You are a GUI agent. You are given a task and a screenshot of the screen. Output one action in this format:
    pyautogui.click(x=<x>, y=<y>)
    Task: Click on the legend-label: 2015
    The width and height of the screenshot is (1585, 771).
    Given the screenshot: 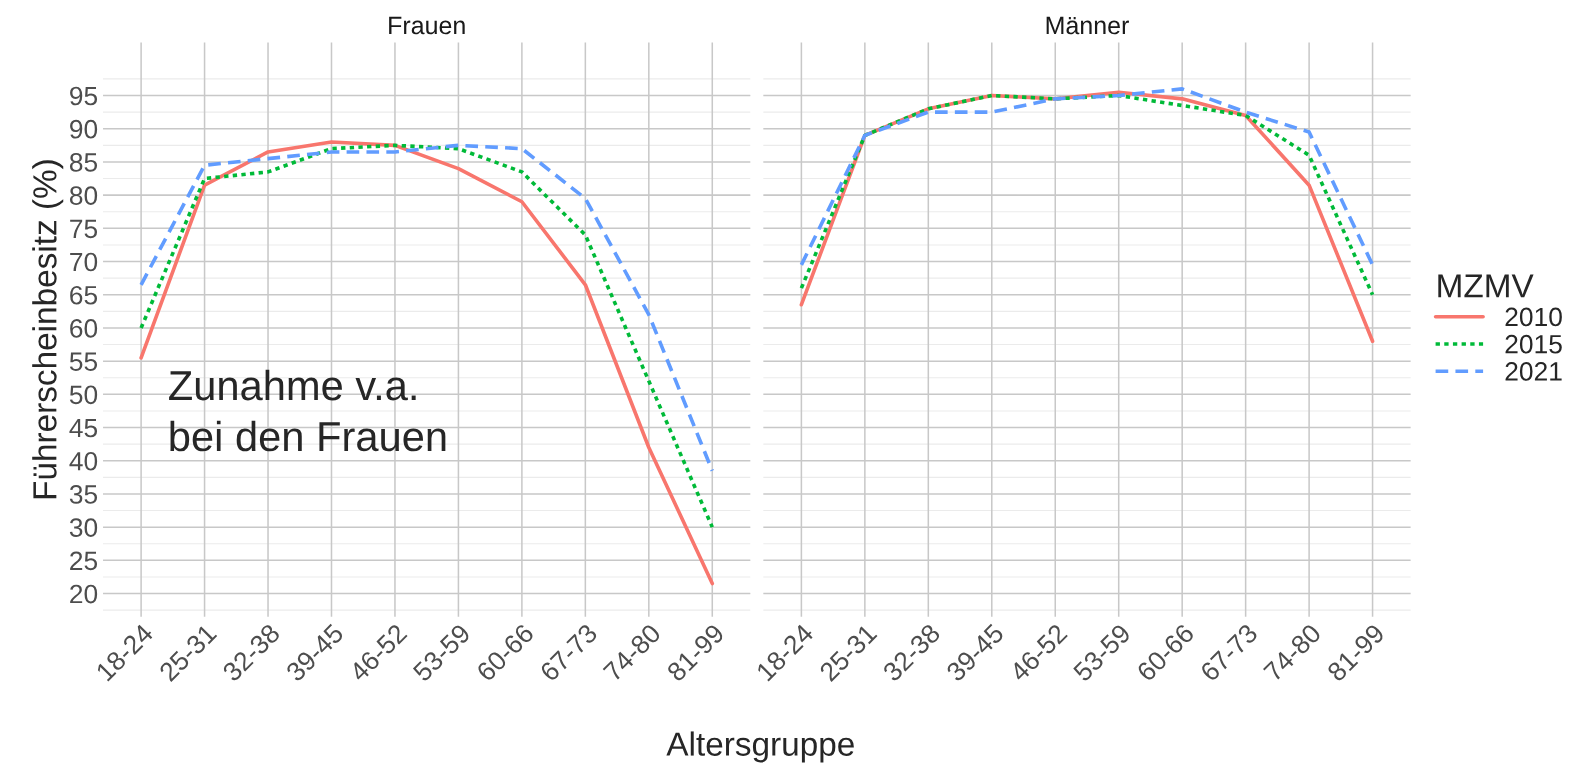 What is the action you would take?
    pyautogui.click(x=1533, y=344)
    